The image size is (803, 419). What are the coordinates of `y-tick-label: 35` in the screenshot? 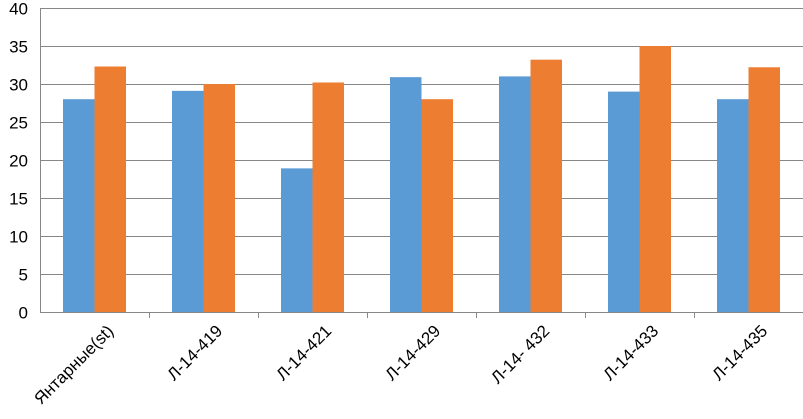 It's located at (18, 47).